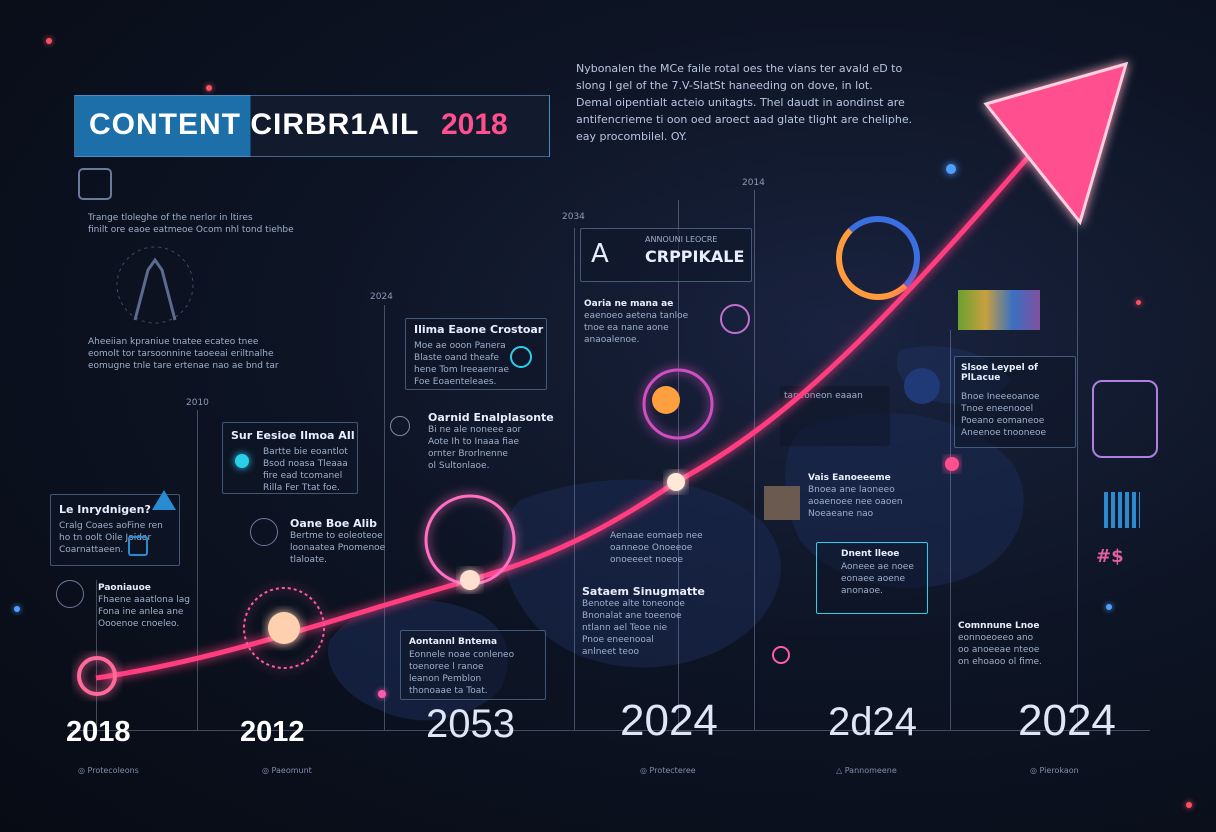  Describe the element at coordinates (144, 600) in the screenshot. I see `note-line: Fhaene aaatlona lag` at that location.